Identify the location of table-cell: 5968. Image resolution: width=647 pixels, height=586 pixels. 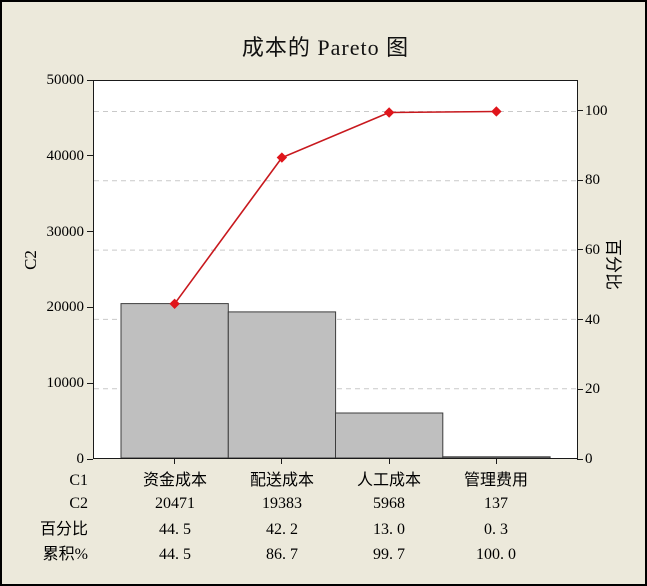
(389, 503).